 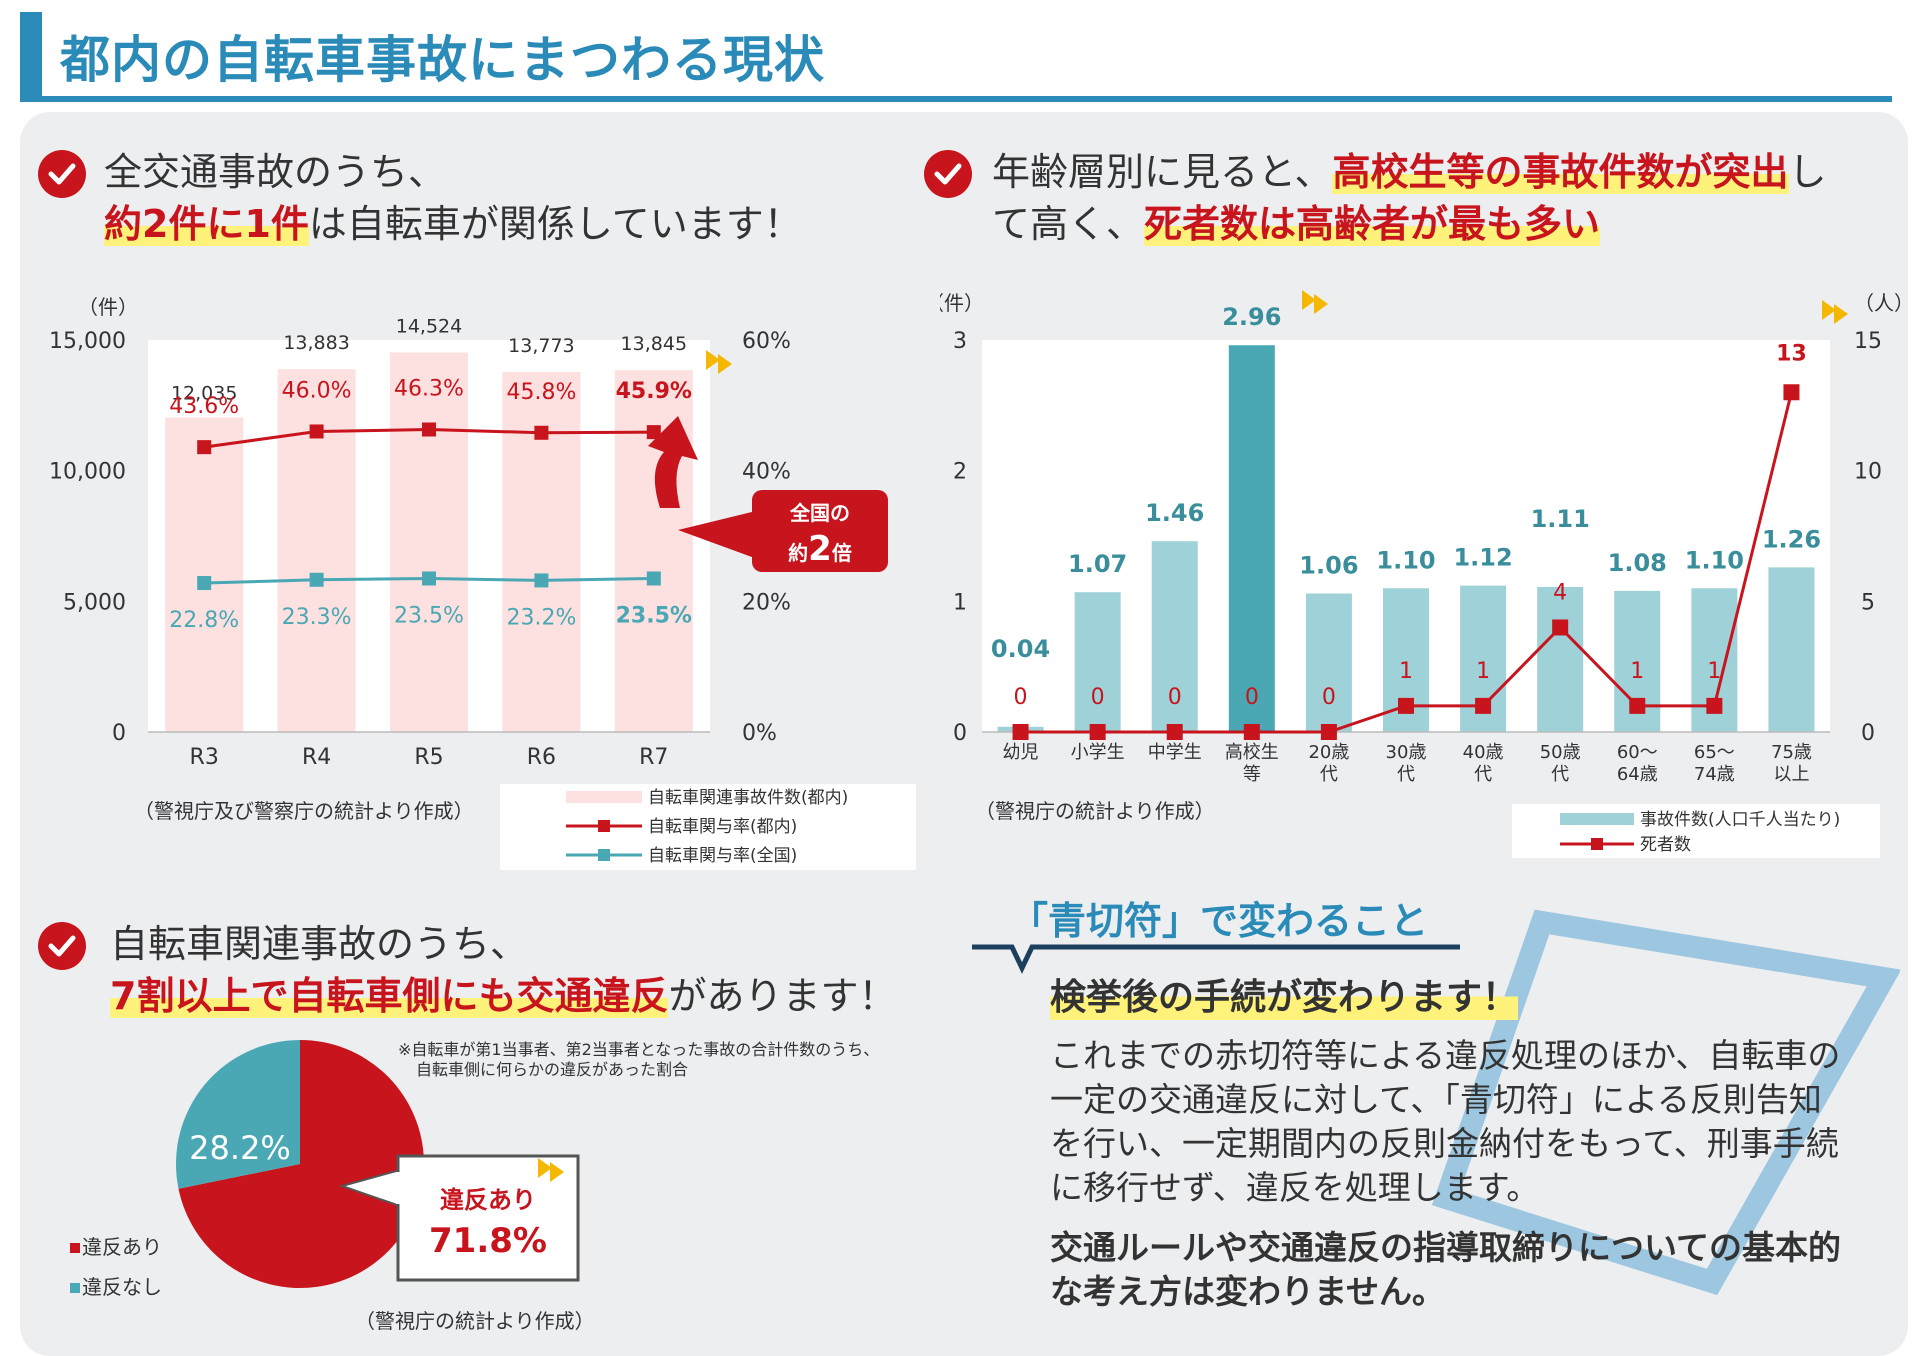 What do you see at coordinates (719, 535) in the screenshot?
I see `callout-pointer` at bounding box center [719, 535].